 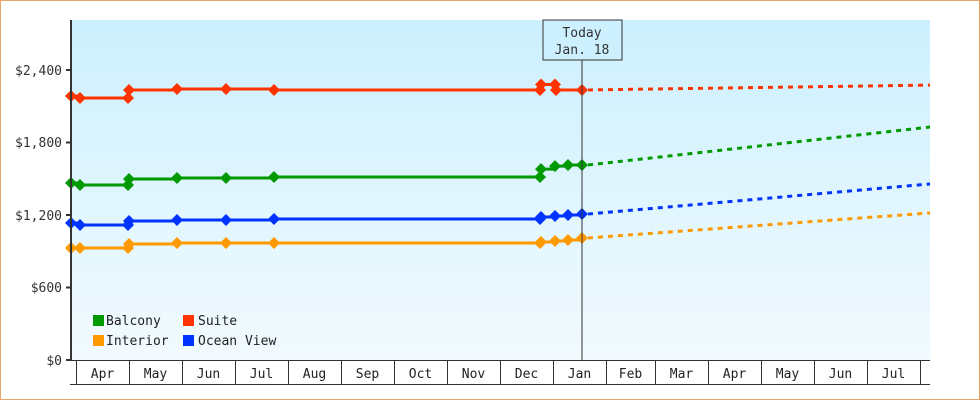 I want to click on x-tick-label-mar: Mar, so click(x=682, y=374).